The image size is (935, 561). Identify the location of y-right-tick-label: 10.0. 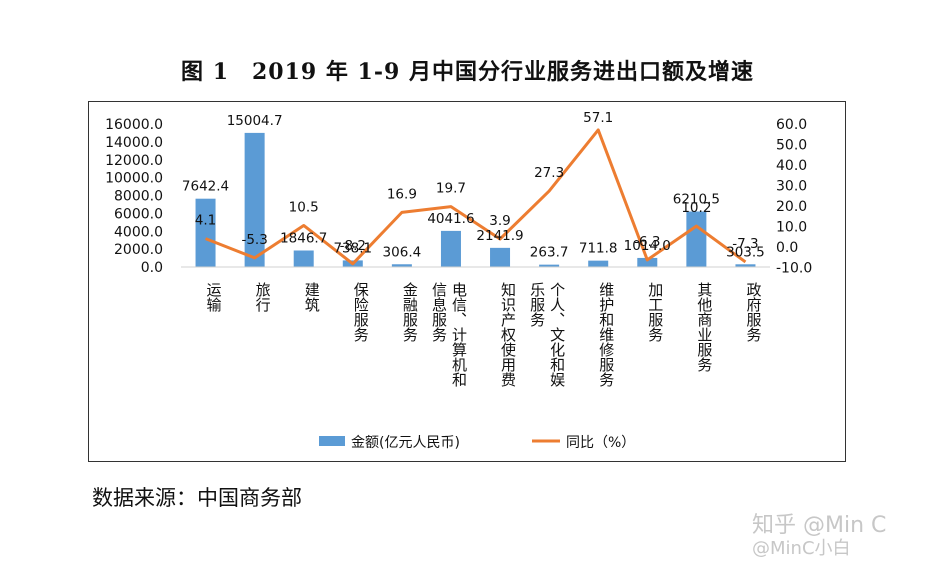
(791, 228).